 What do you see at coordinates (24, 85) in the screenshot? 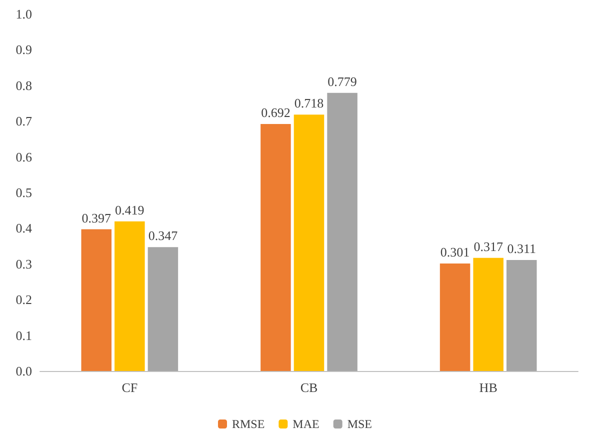
I see `y-tick-label: 0.8` at bounding box center [24, 85].